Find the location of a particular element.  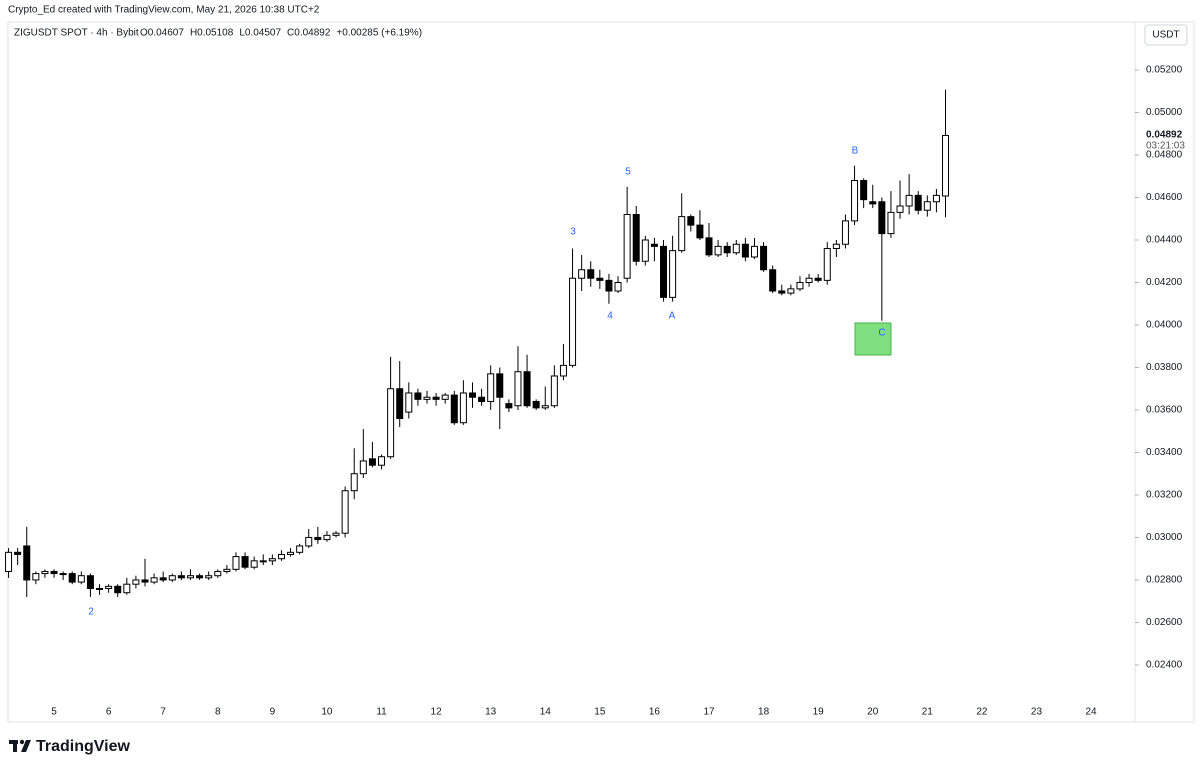

wave-label: B is located at coordinates (855, 151).